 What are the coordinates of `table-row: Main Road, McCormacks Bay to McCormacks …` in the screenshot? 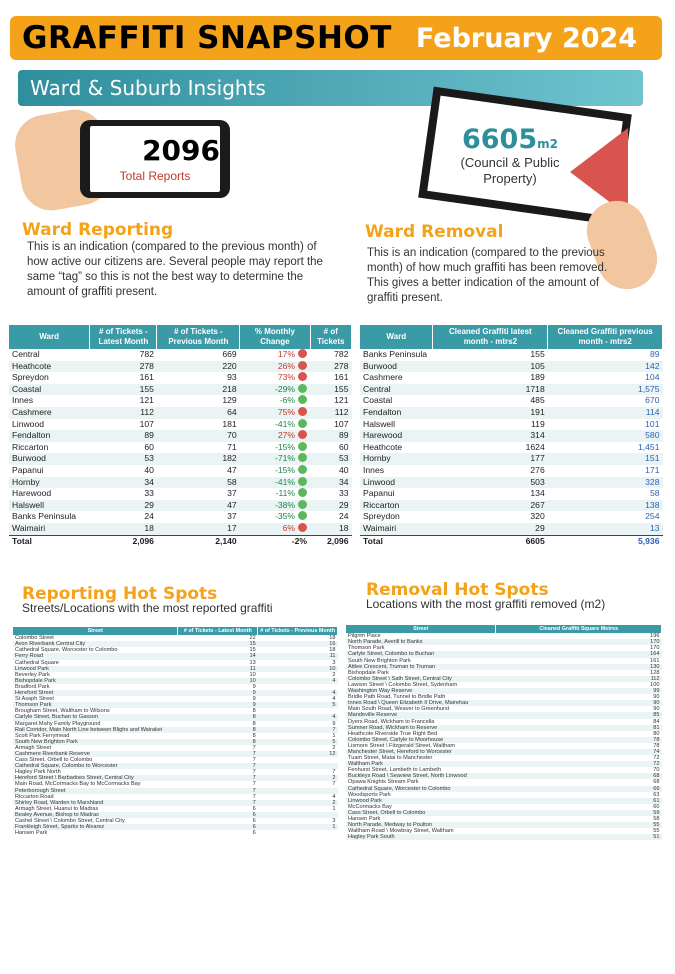 It's located at (175, 784).